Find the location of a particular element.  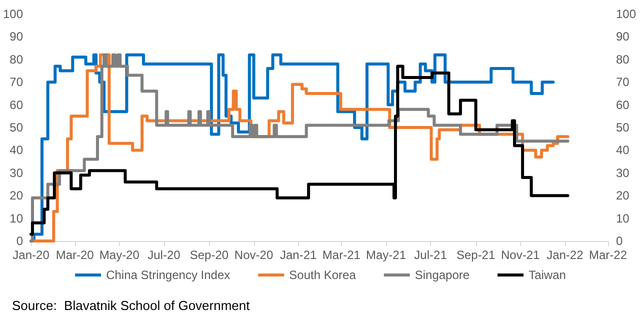

x-tick-label: Mar-22 is located at coordinates (608, 255).